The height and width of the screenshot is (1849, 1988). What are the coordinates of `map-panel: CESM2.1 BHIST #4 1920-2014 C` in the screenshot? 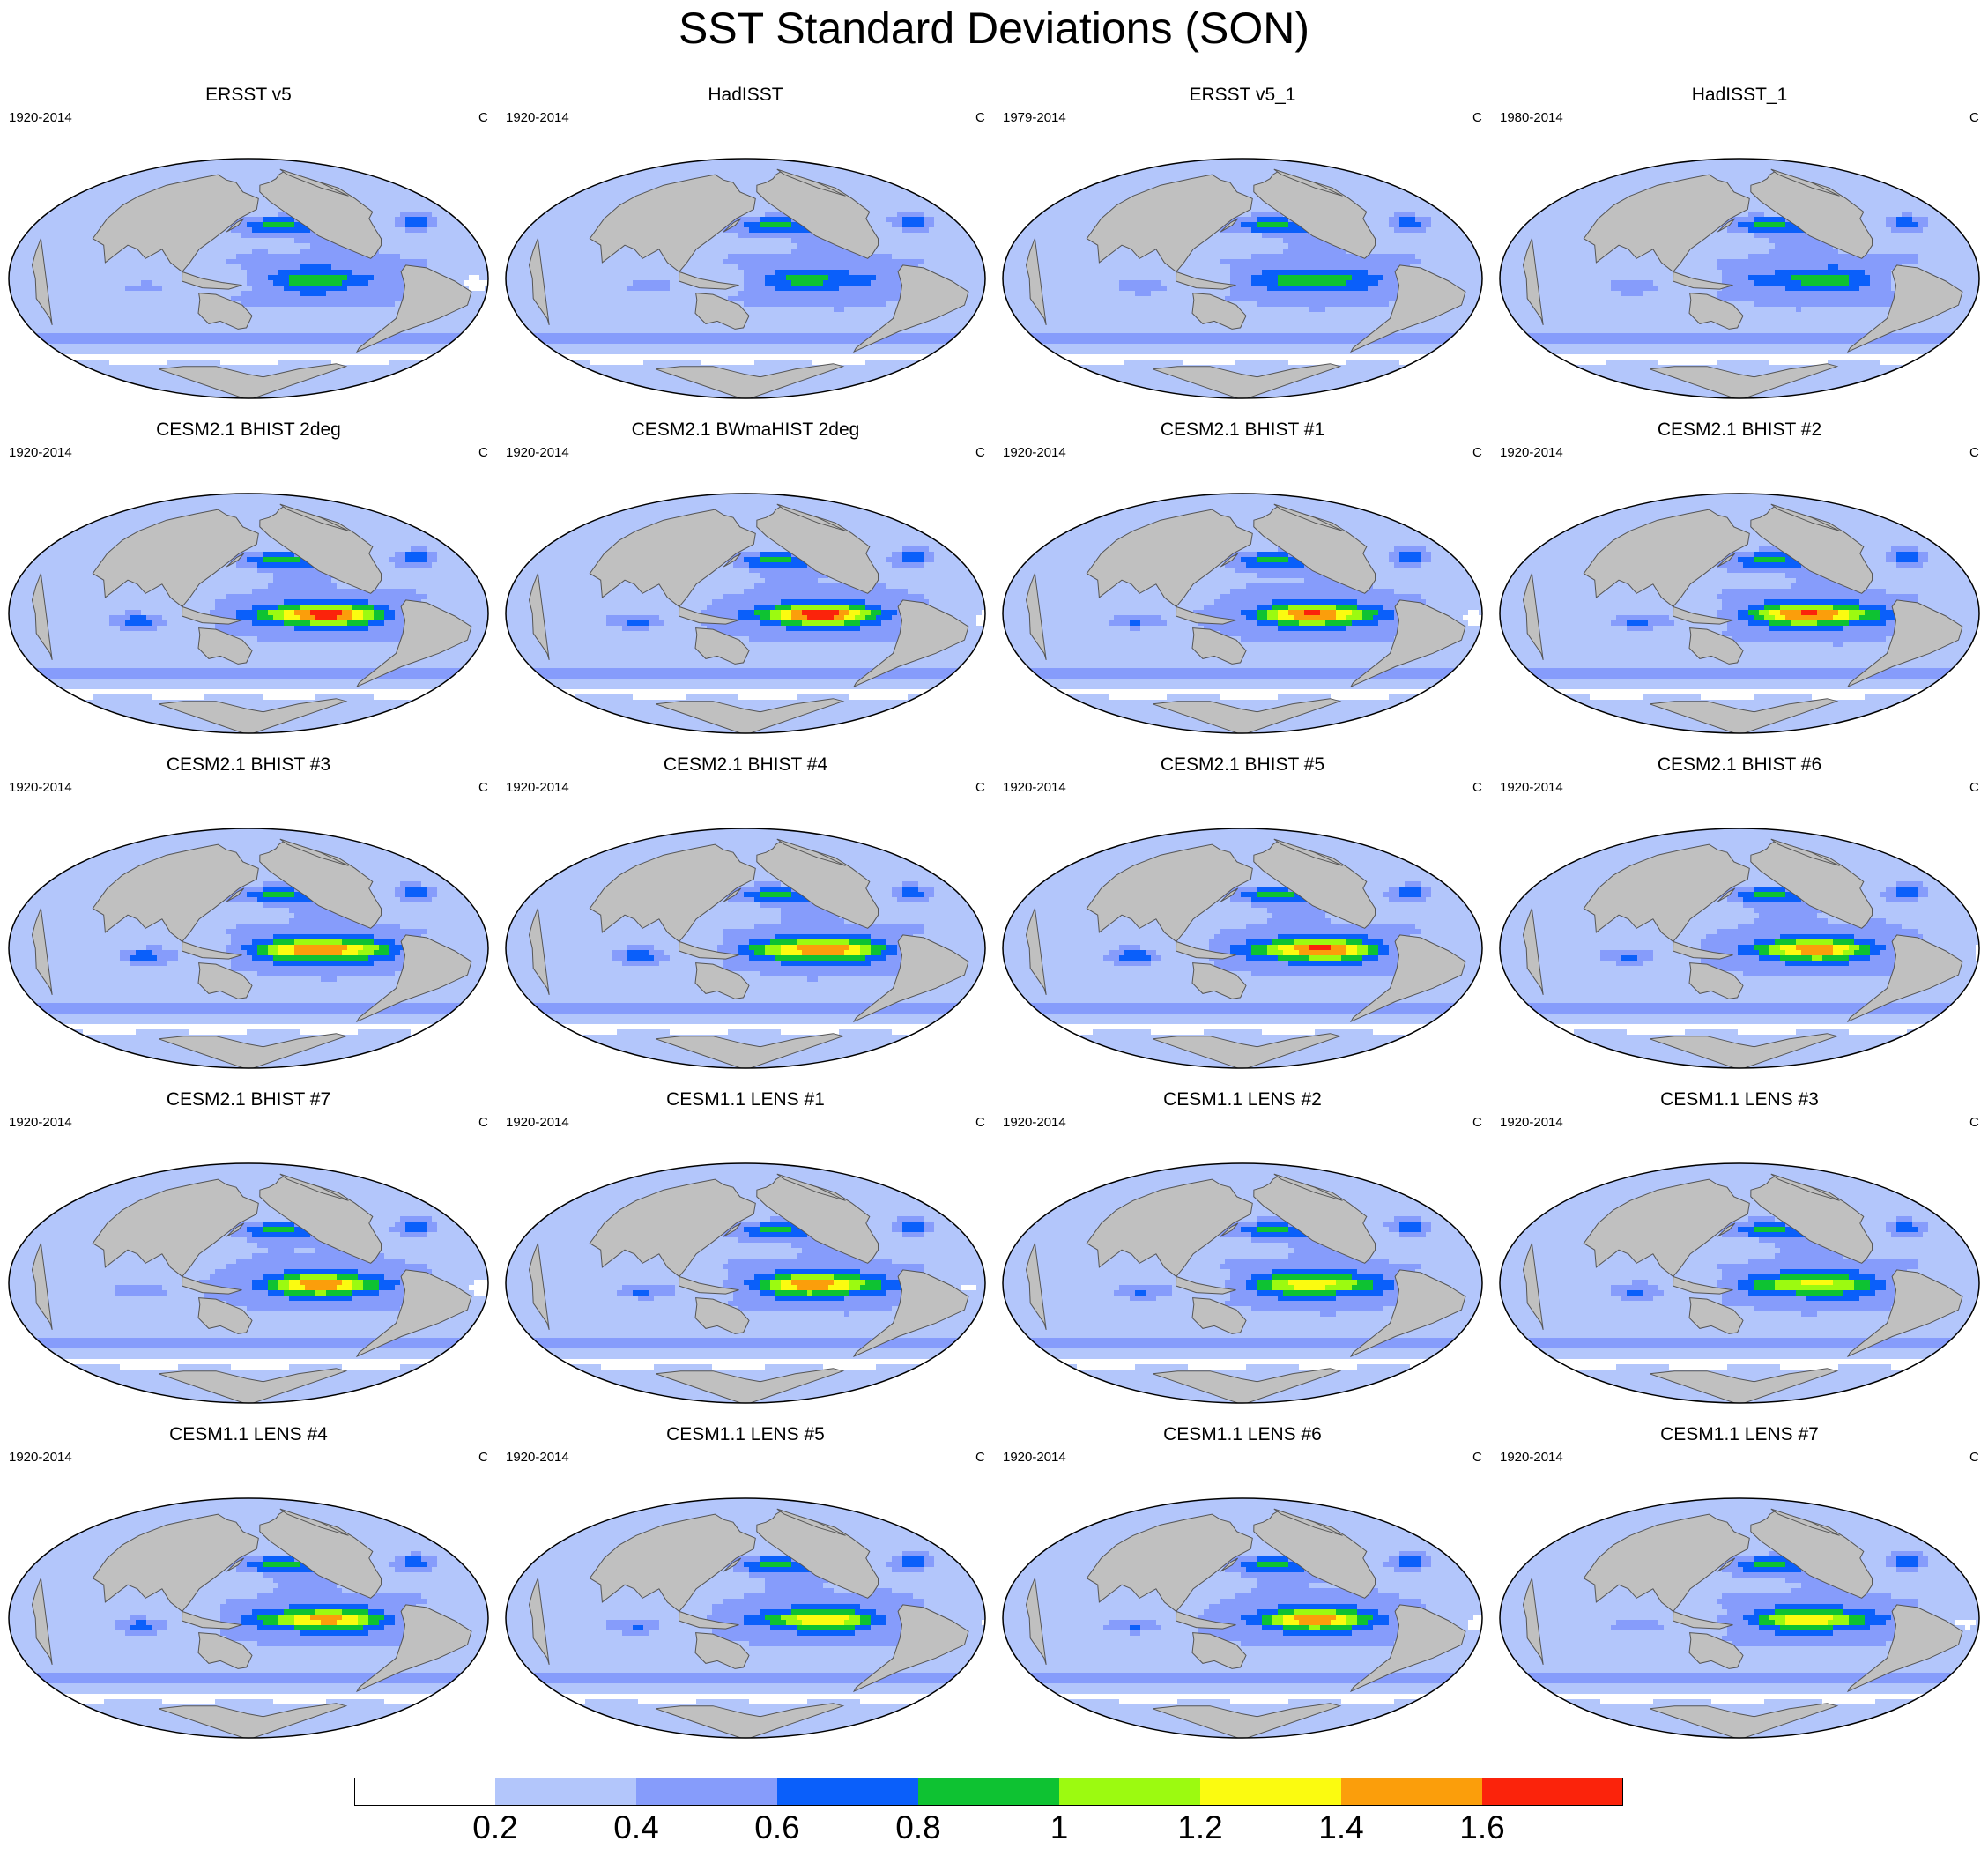 It's located at (746, 912).